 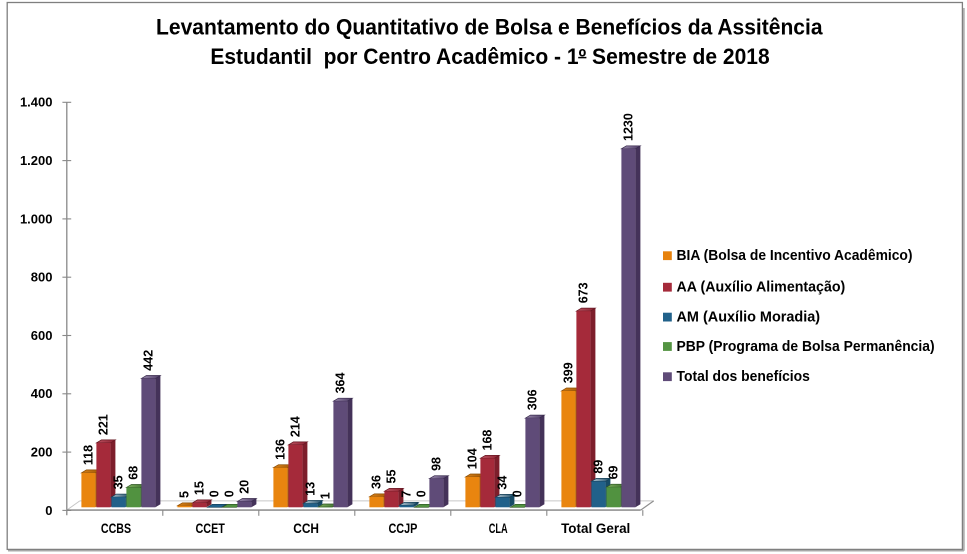 What do you see at coordinates (498, 528) in the screenshot?
I see `svg-text: CLA` at bounding box center [498, 528].